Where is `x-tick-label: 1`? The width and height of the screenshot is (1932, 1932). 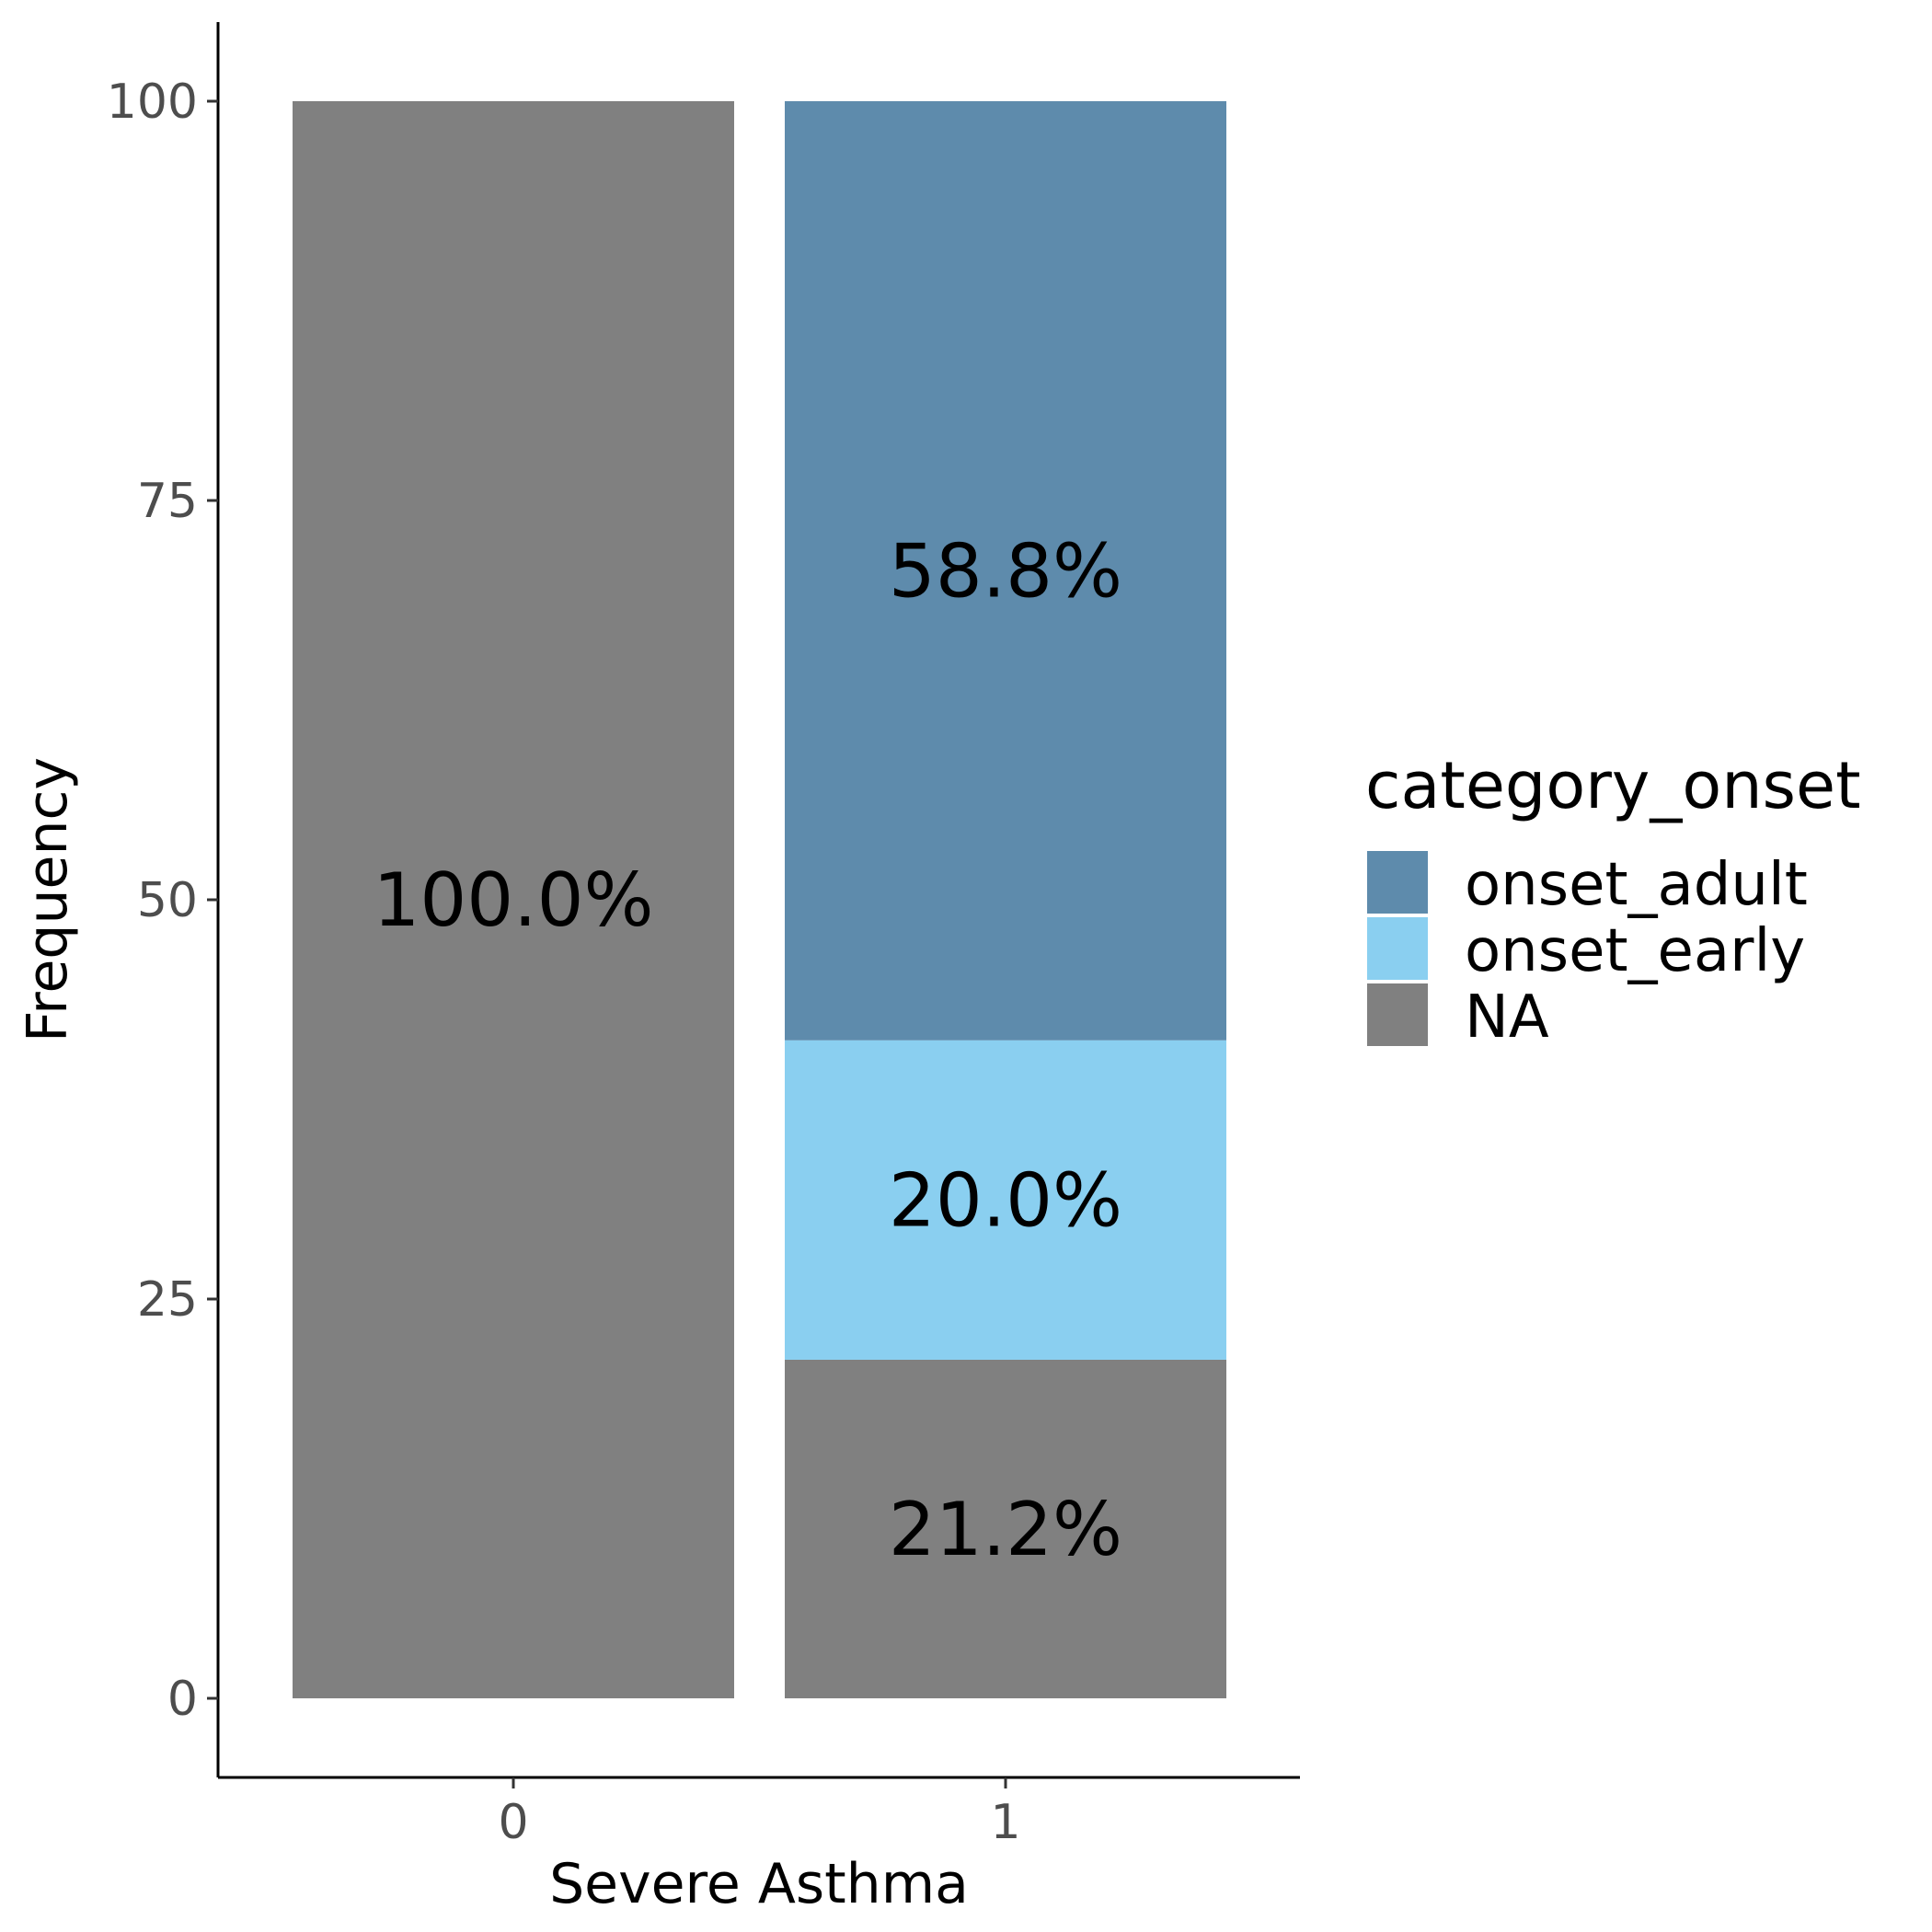
x-tick-label: 1 is located at coordinates (1005, 1822).